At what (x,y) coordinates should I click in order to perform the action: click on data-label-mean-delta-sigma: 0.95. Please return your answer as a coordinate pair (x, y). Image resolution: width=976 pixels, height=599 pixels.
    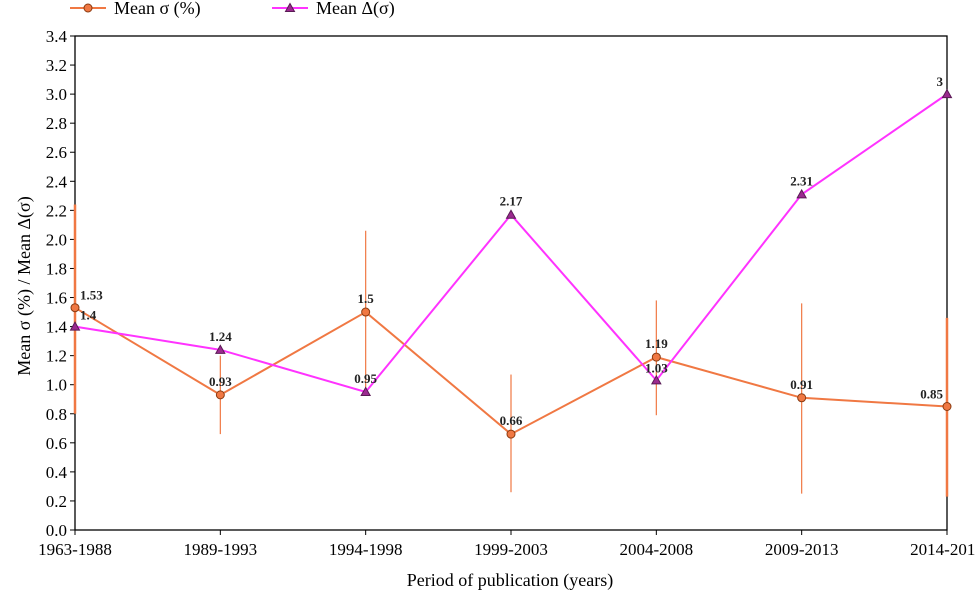
    Looking at the image, I should click on (365, 378).